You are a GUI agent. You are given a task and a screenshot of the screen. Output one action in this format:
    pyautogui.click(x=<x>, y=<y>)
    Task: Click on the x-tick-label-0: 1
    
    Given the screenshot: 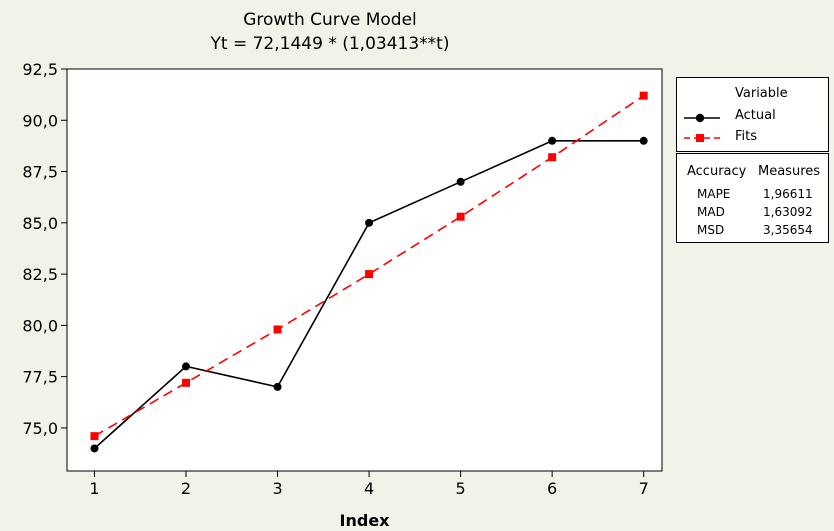 What is the action you would take?
    pyautogui.click(x=94, y=488)
    